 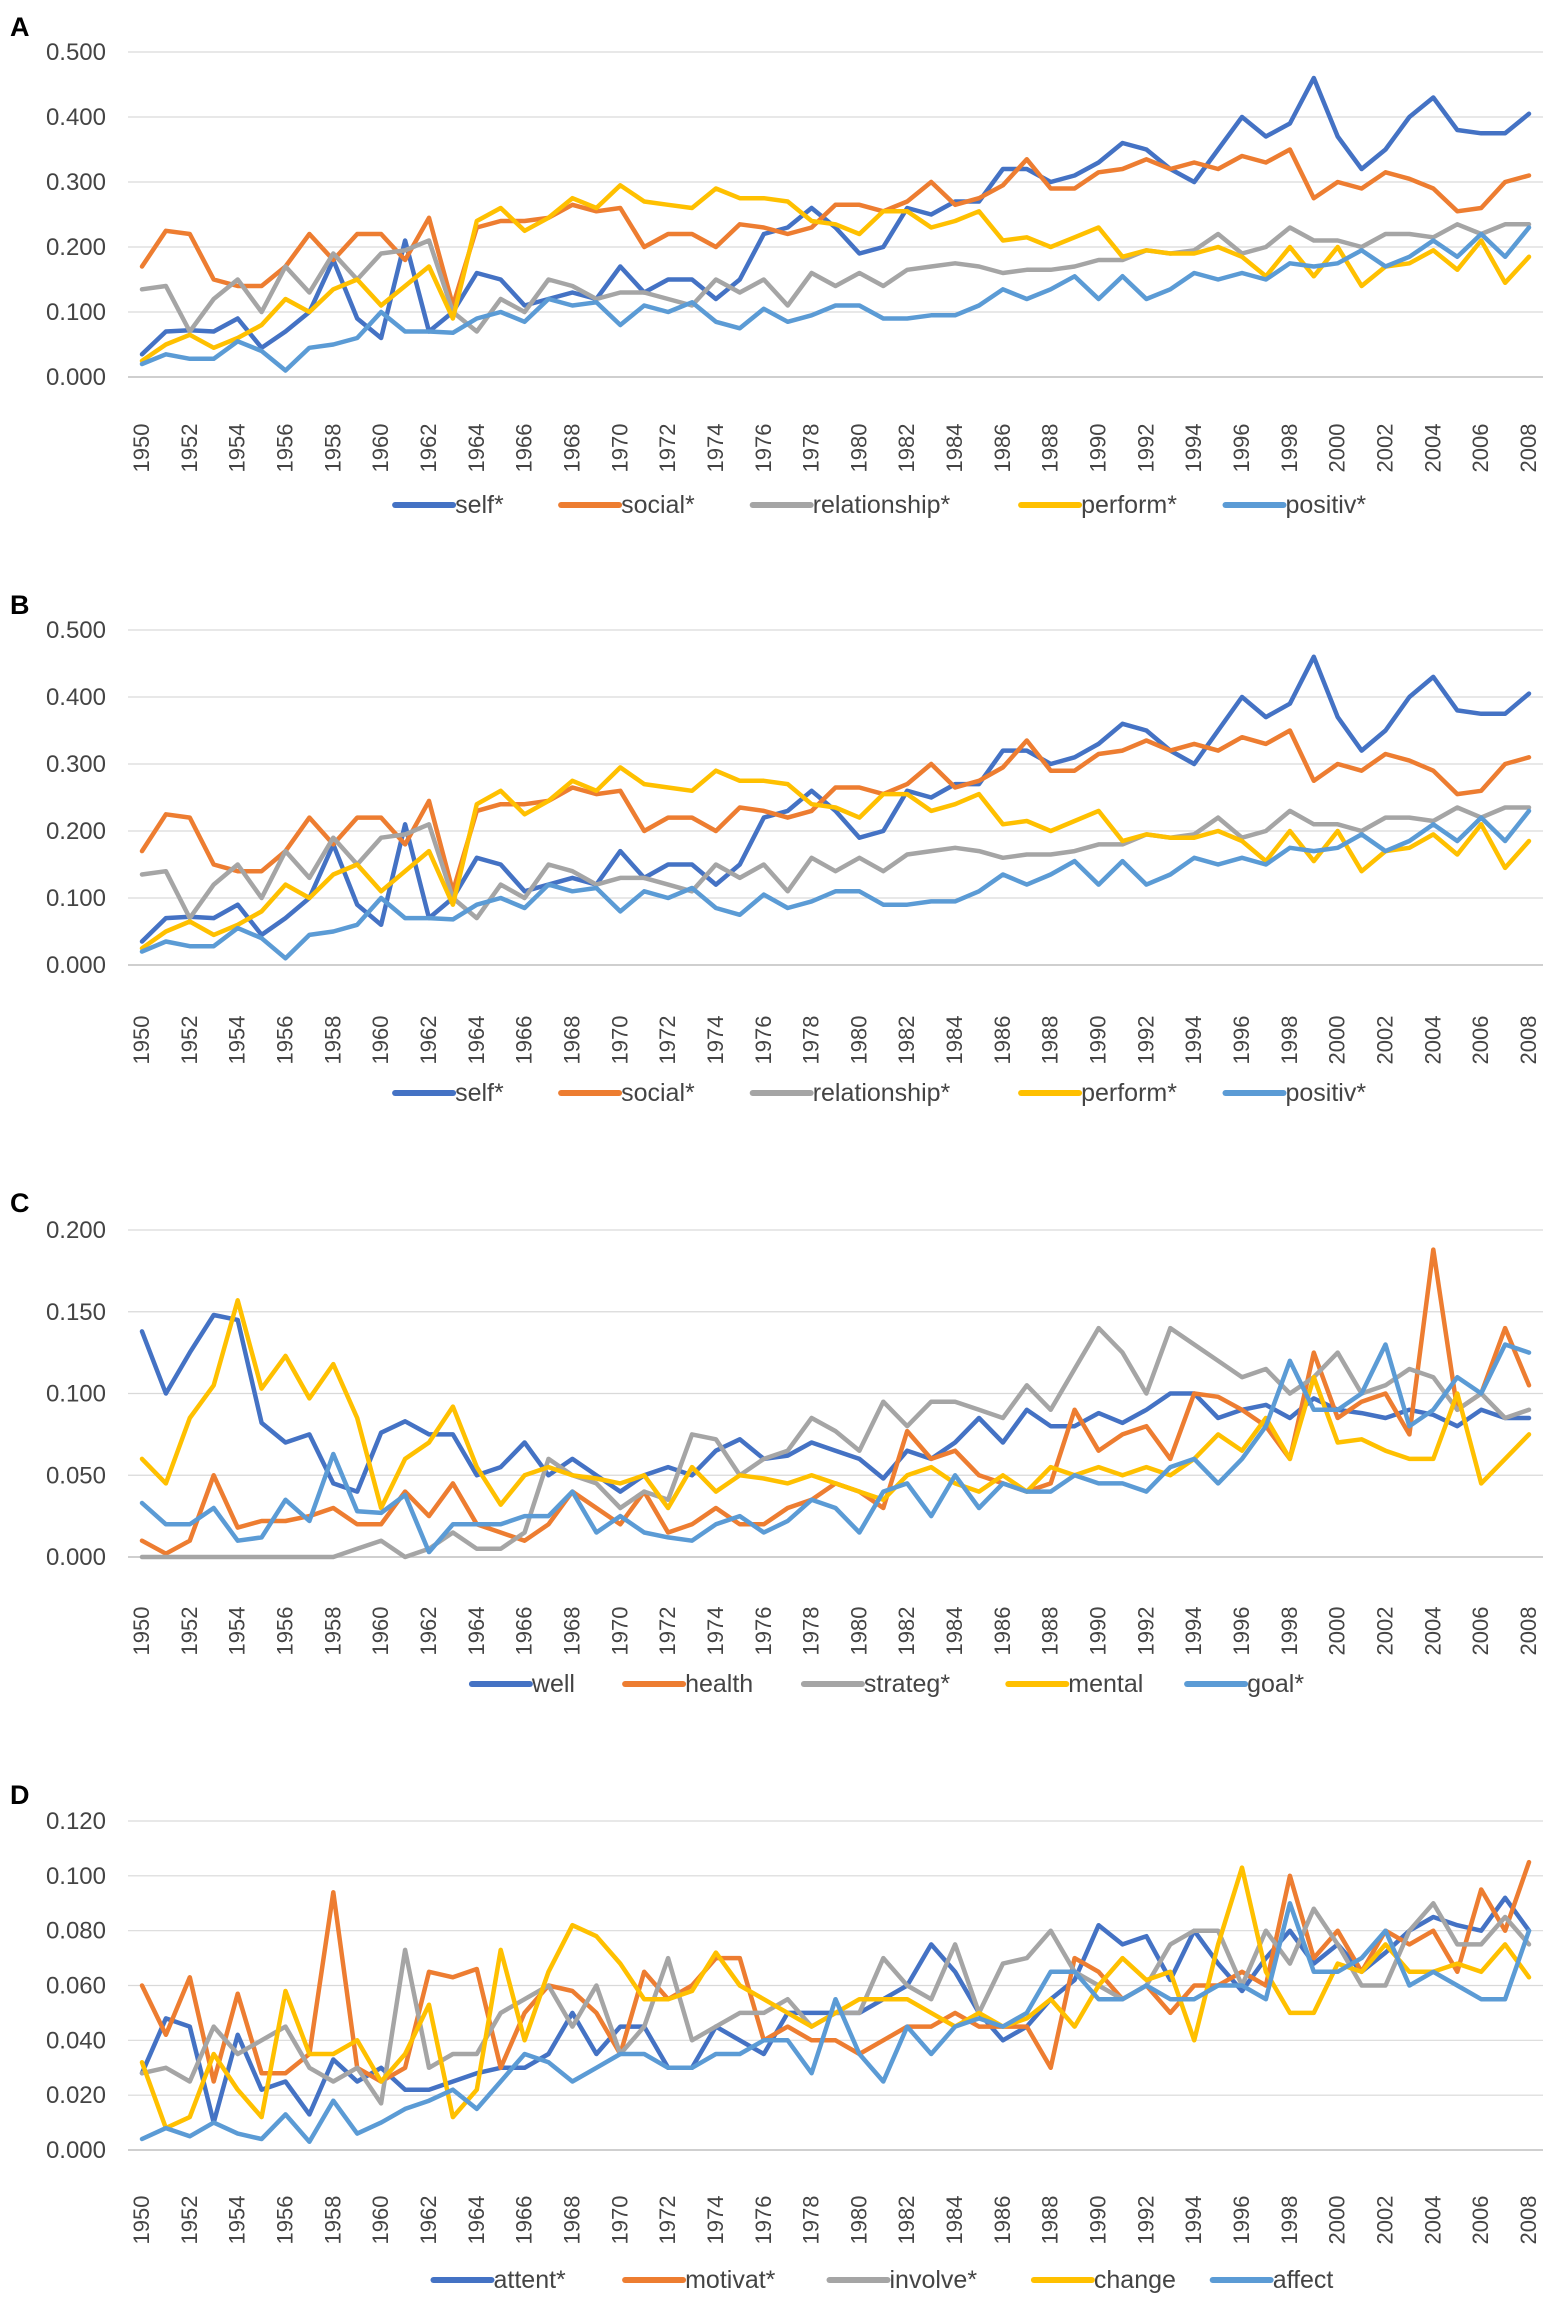 I want to click on y-tick-label: 0.060, so click(x=76, y=1986).